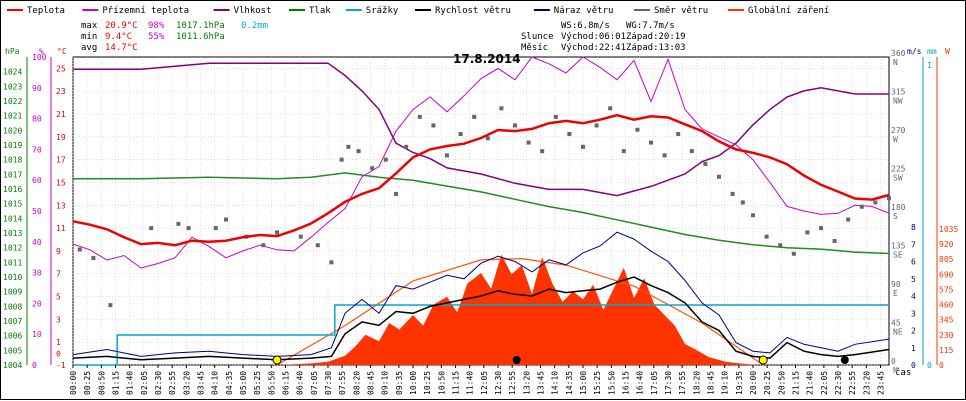  I want to click on y-tick-radiation: 575, so click(946, 289).